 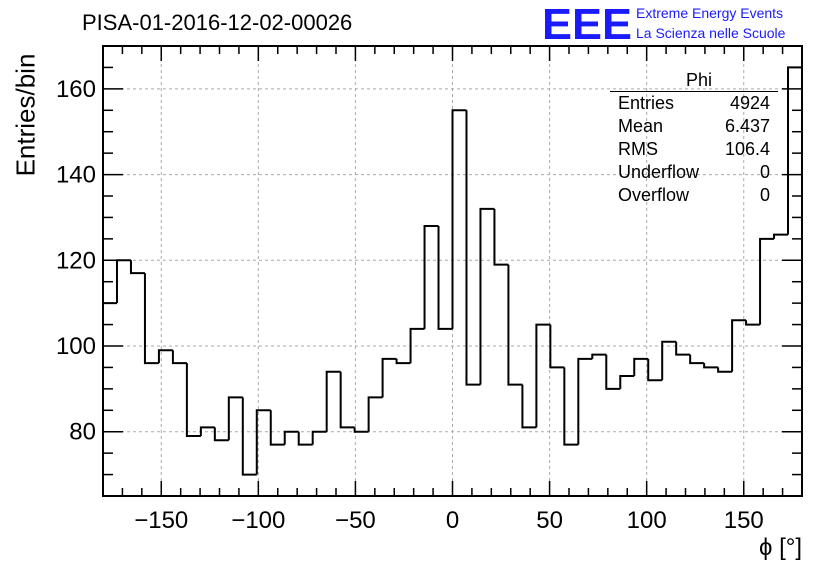 What do you see at coordinates (646, 103) in the screenshot?
I see `stats-label: Entries` at bounding box center [646, 103].